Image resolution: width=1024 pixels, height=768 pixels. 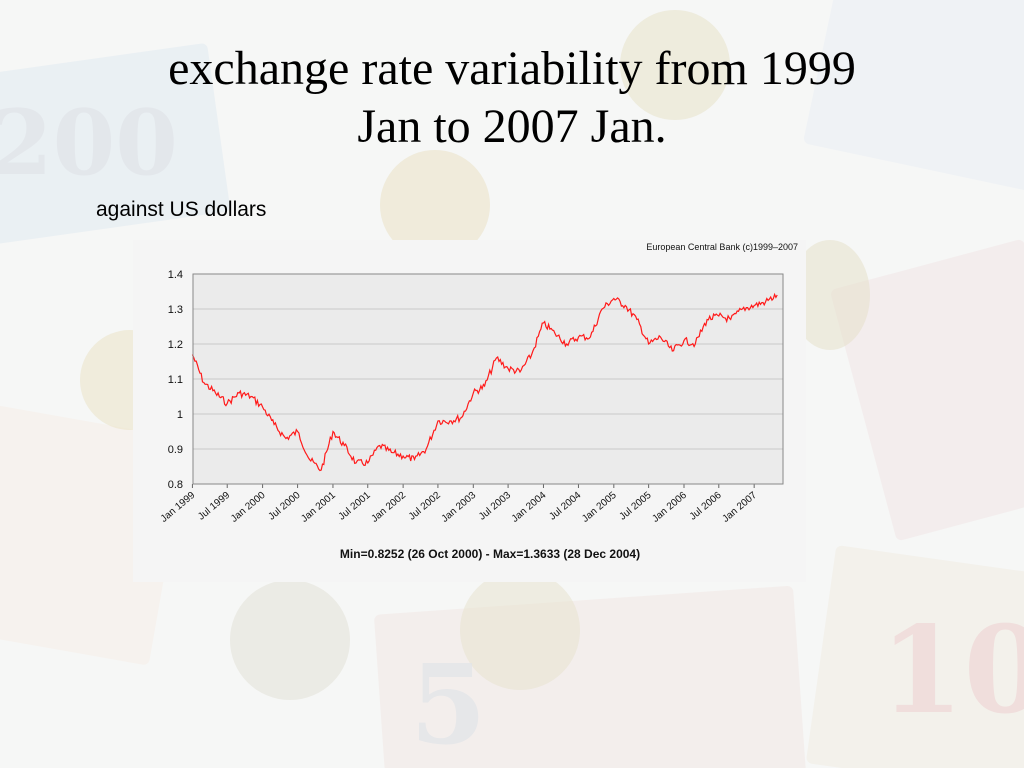 I want to click on y-tick-label: 1.4, so click(x=175, y=275).